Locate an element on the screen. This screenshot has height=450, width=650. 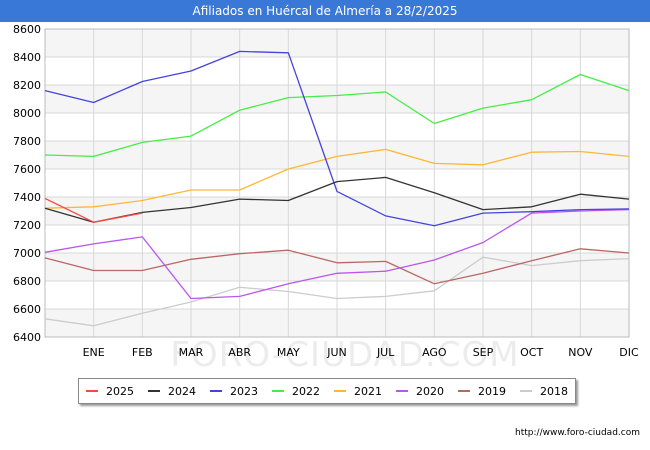
y-tick-label: 8200 is located at coordinates (27, 85).